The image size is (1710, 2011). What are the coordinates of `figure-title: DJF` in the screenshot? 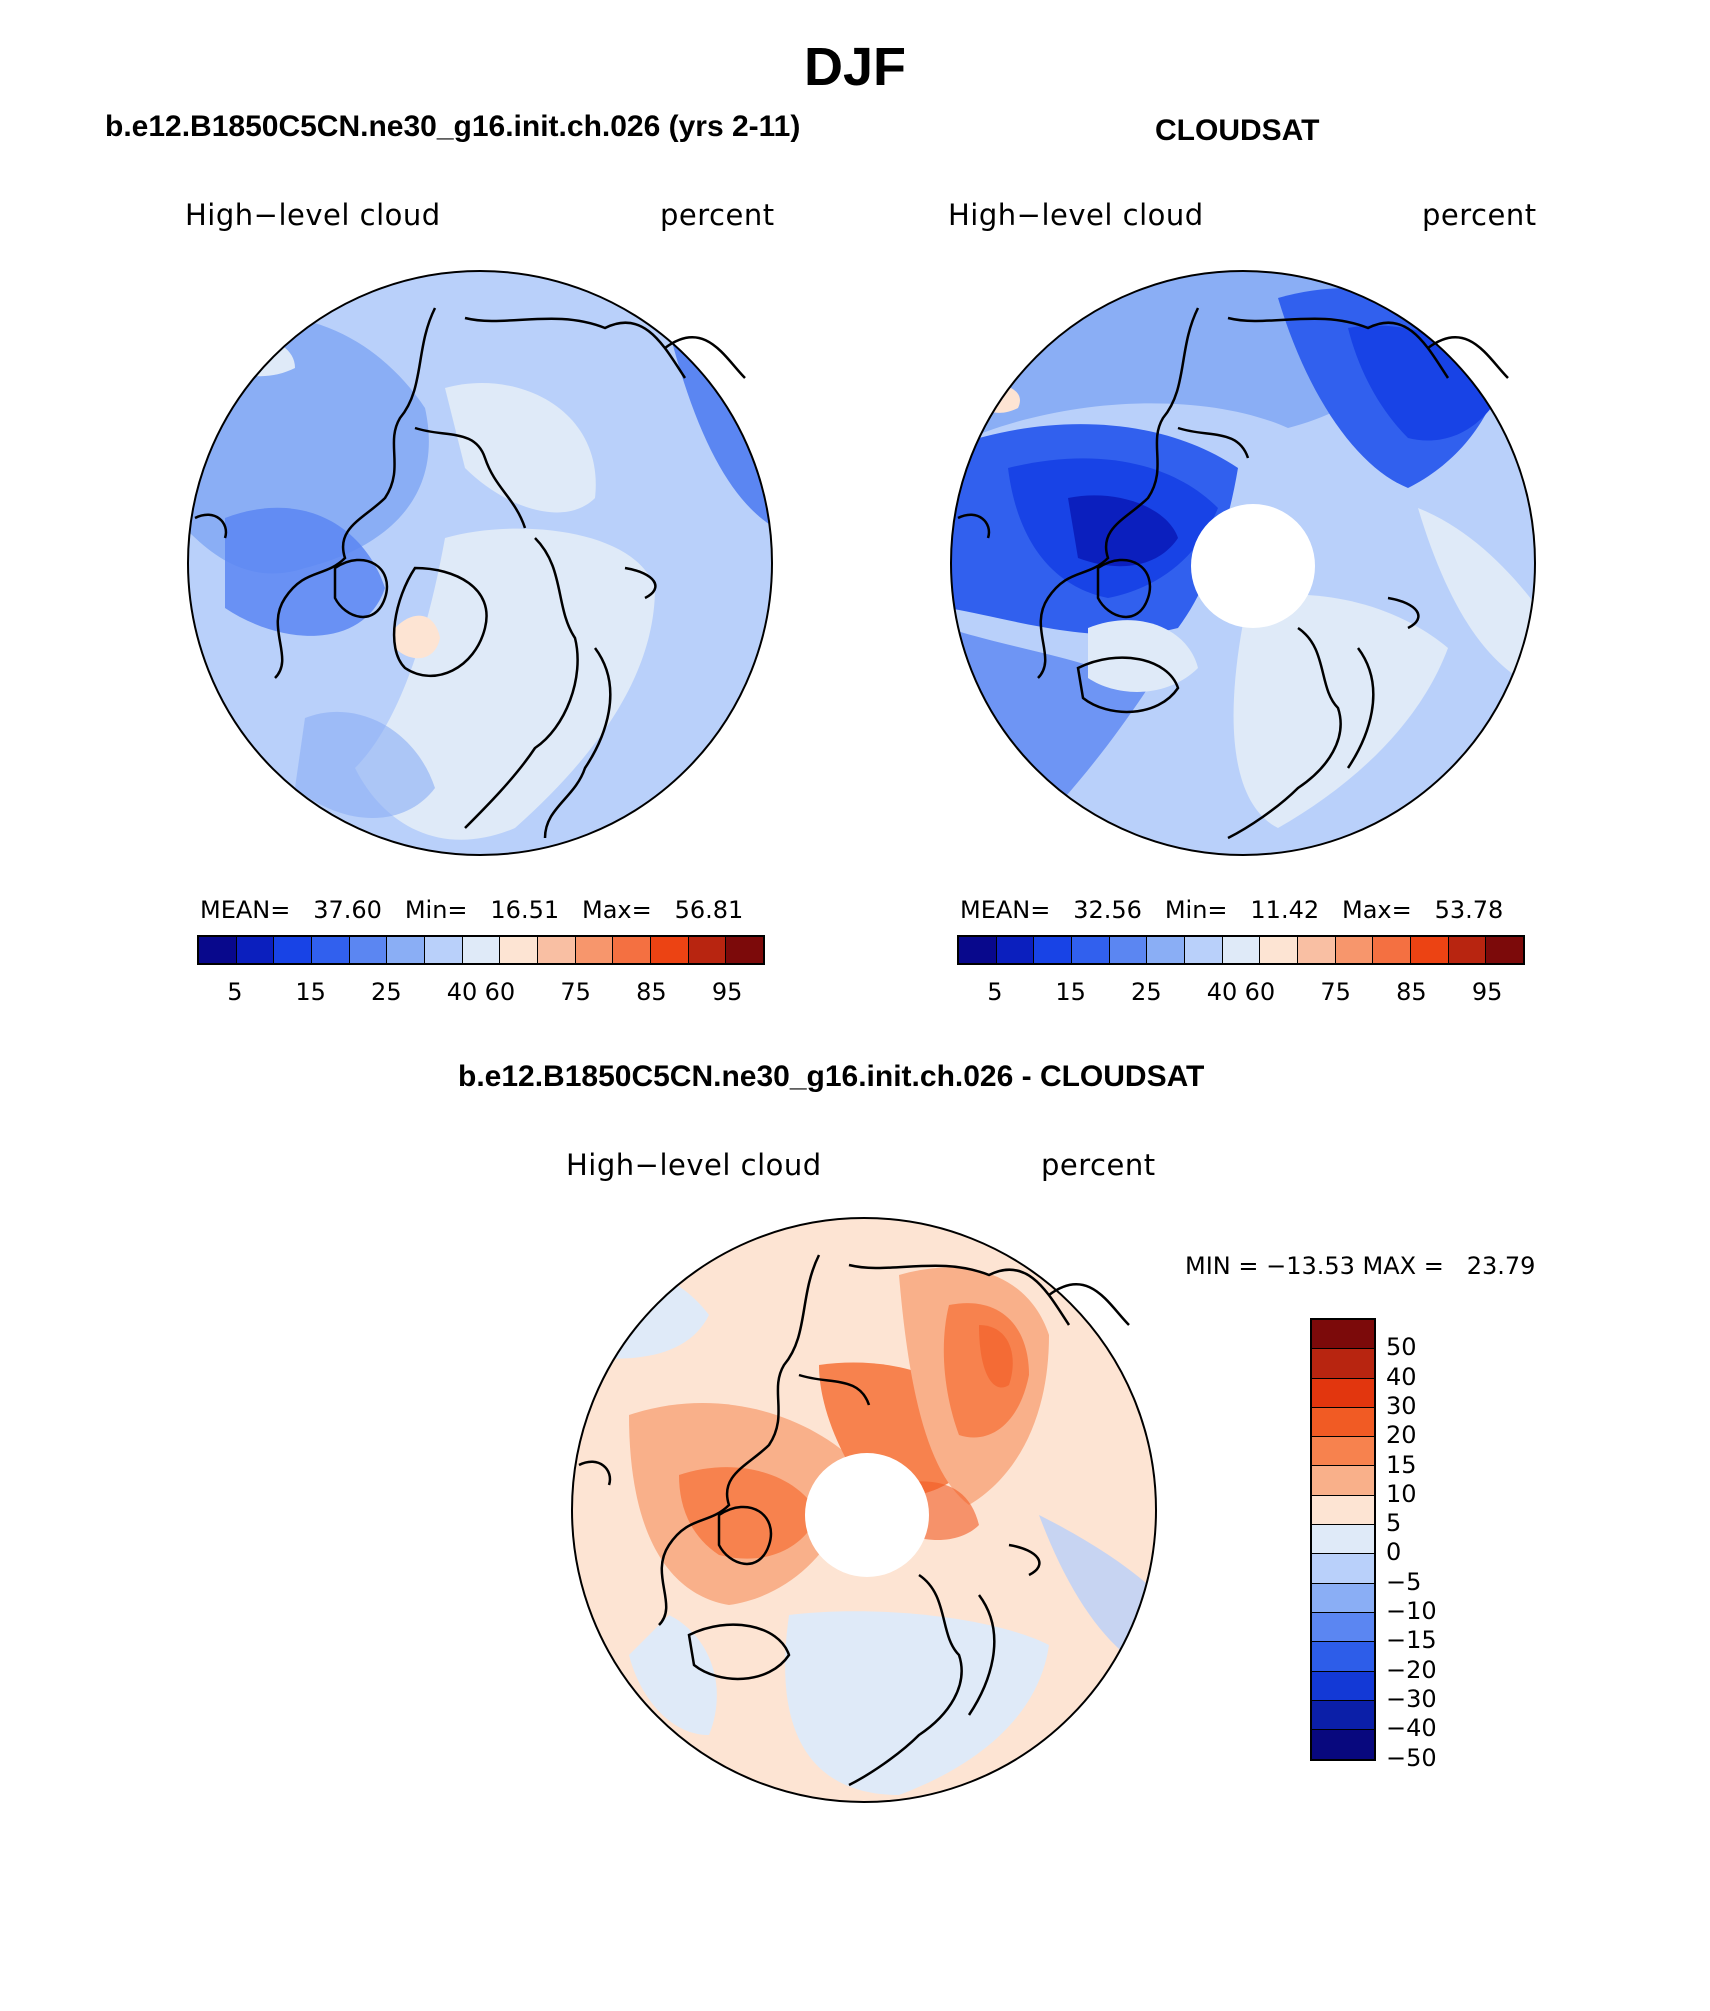 It's located at (854, 67).